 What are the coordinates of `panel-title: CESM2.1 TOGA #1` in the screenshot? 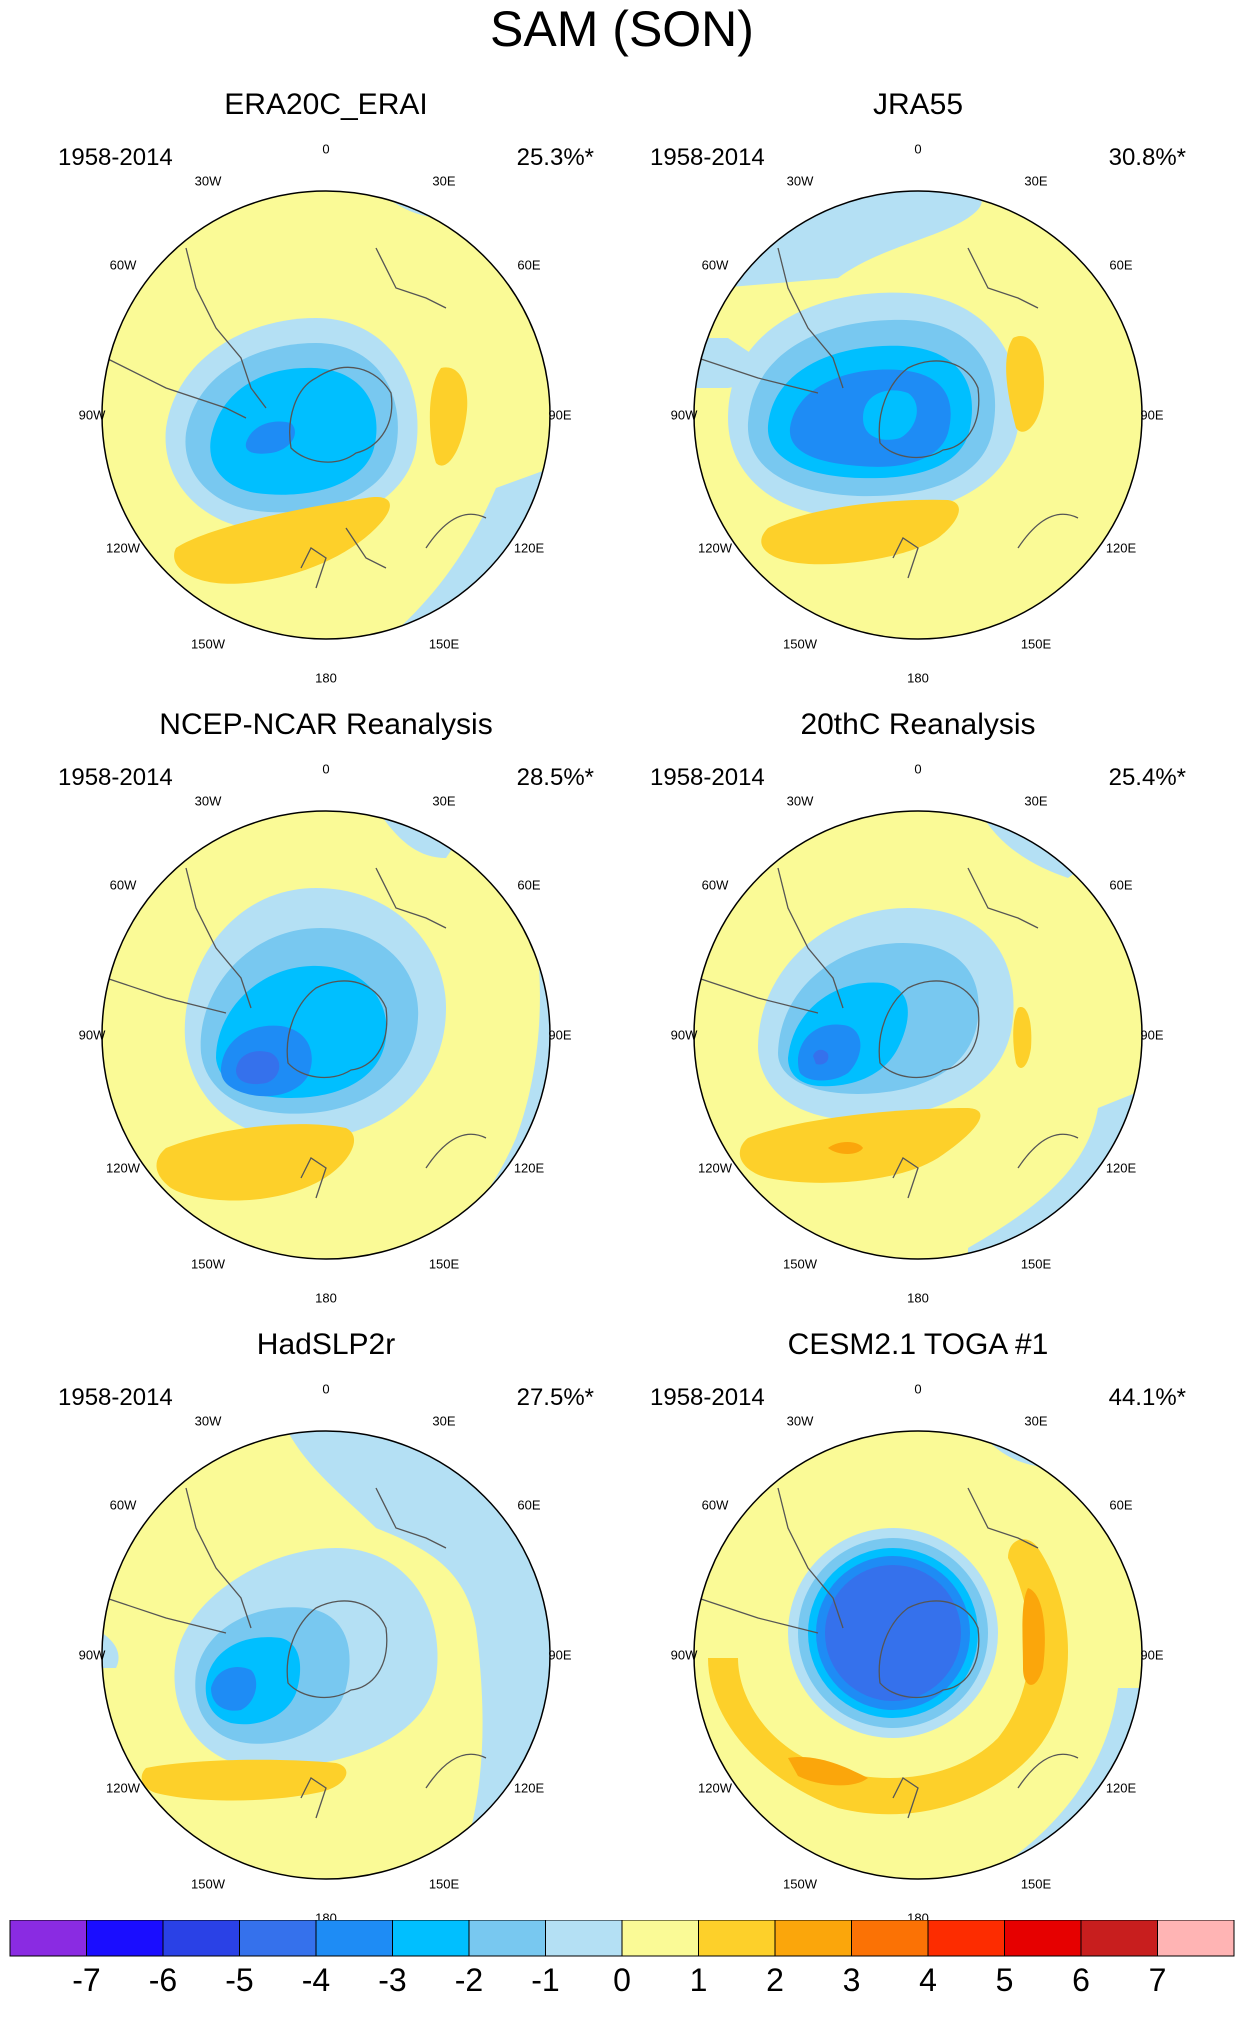 It's located at (918, 1344).